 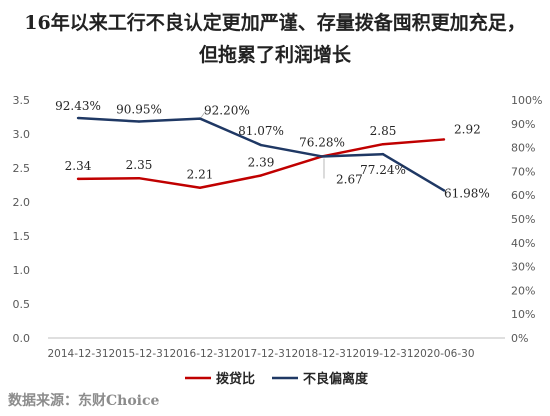 I want to click on y2-axis-tick-label: 20%, so click(x=523, y=290).